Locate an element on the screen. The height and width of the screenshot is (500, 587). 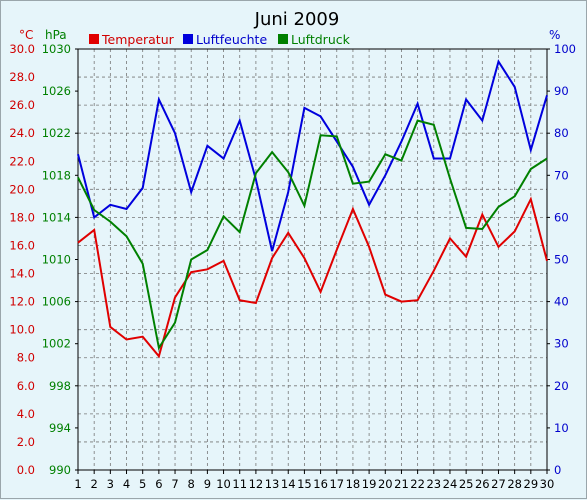
temperature-tick-label: 26.0 is located at coordinates (22, 105).